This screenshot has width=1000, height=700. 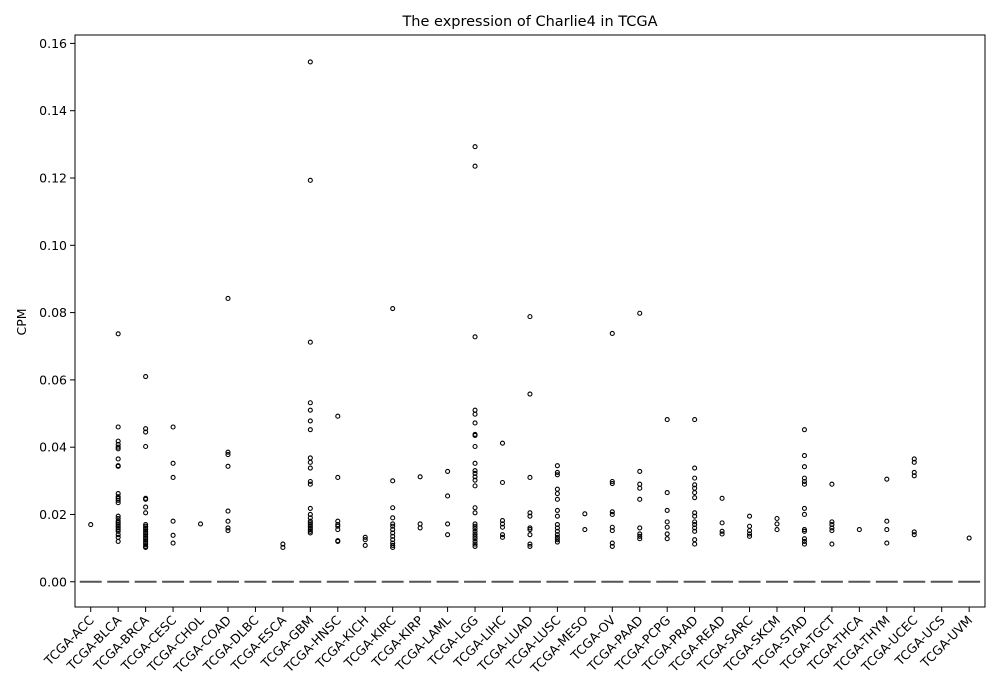 I want to click on y-tick-label: 0.04, so click(x=53, y=447).